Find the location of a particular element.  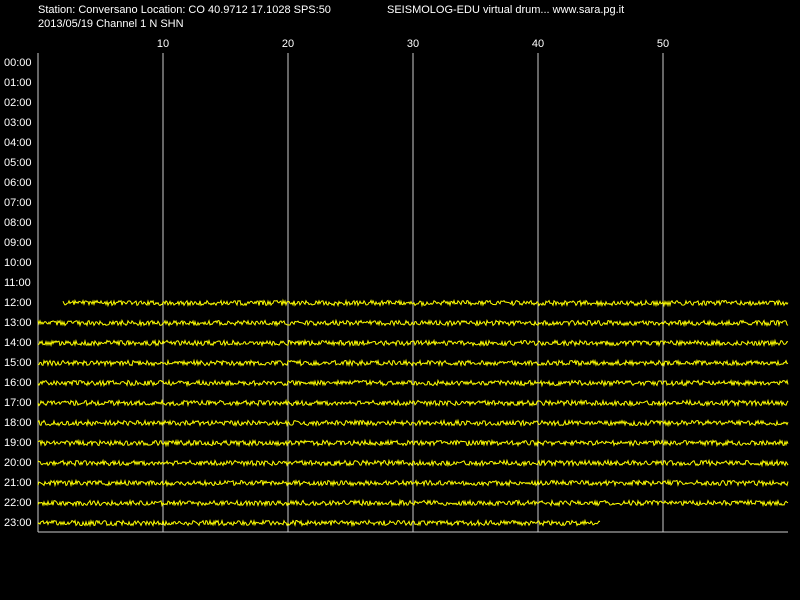

hour-label: 08:00 is located at coordinates (18, 223).